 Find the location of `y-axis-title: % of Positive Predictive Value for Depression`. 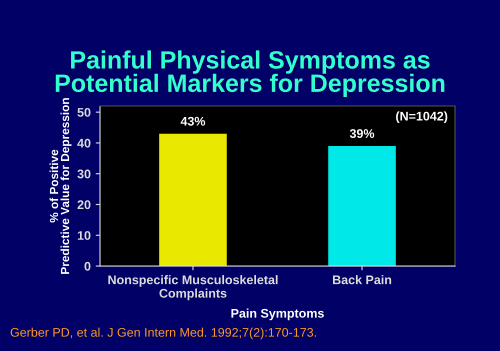

y-axis-title: % of Positive Predictive Value for Depression is located at coordinates (61, 186).